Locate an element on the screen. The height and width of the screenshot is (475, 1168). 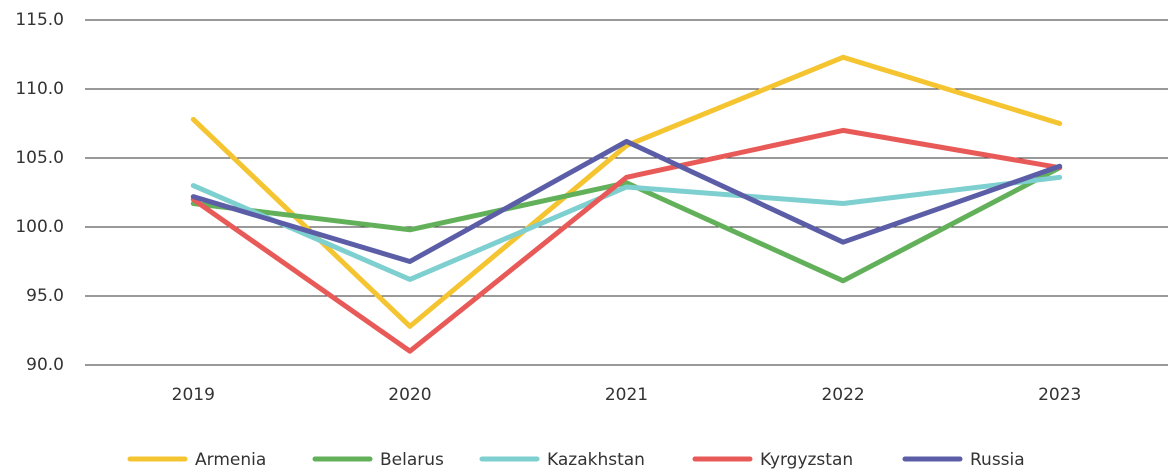
x-tick-label: 2020 is located at coordinates (409, 395).